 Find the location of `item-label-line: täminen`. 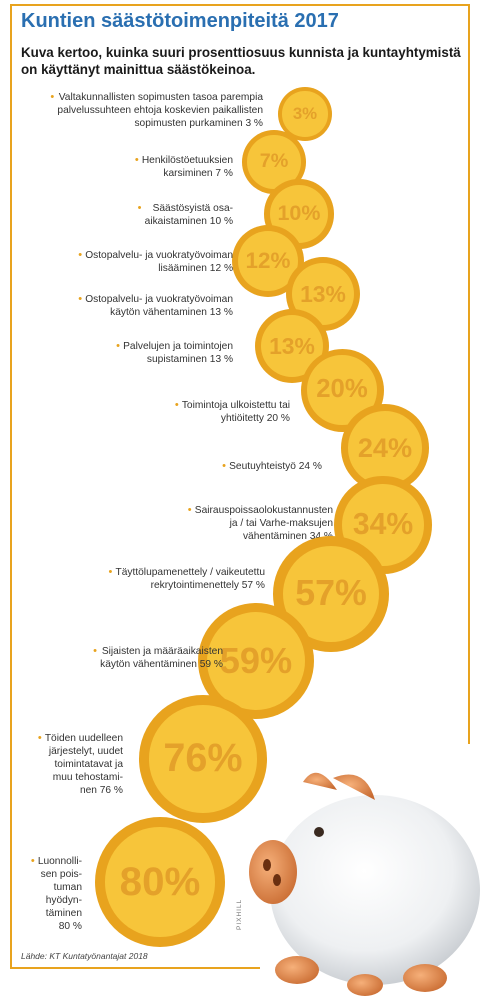

item-label-line: täminen is located at coordinates (63, 913).